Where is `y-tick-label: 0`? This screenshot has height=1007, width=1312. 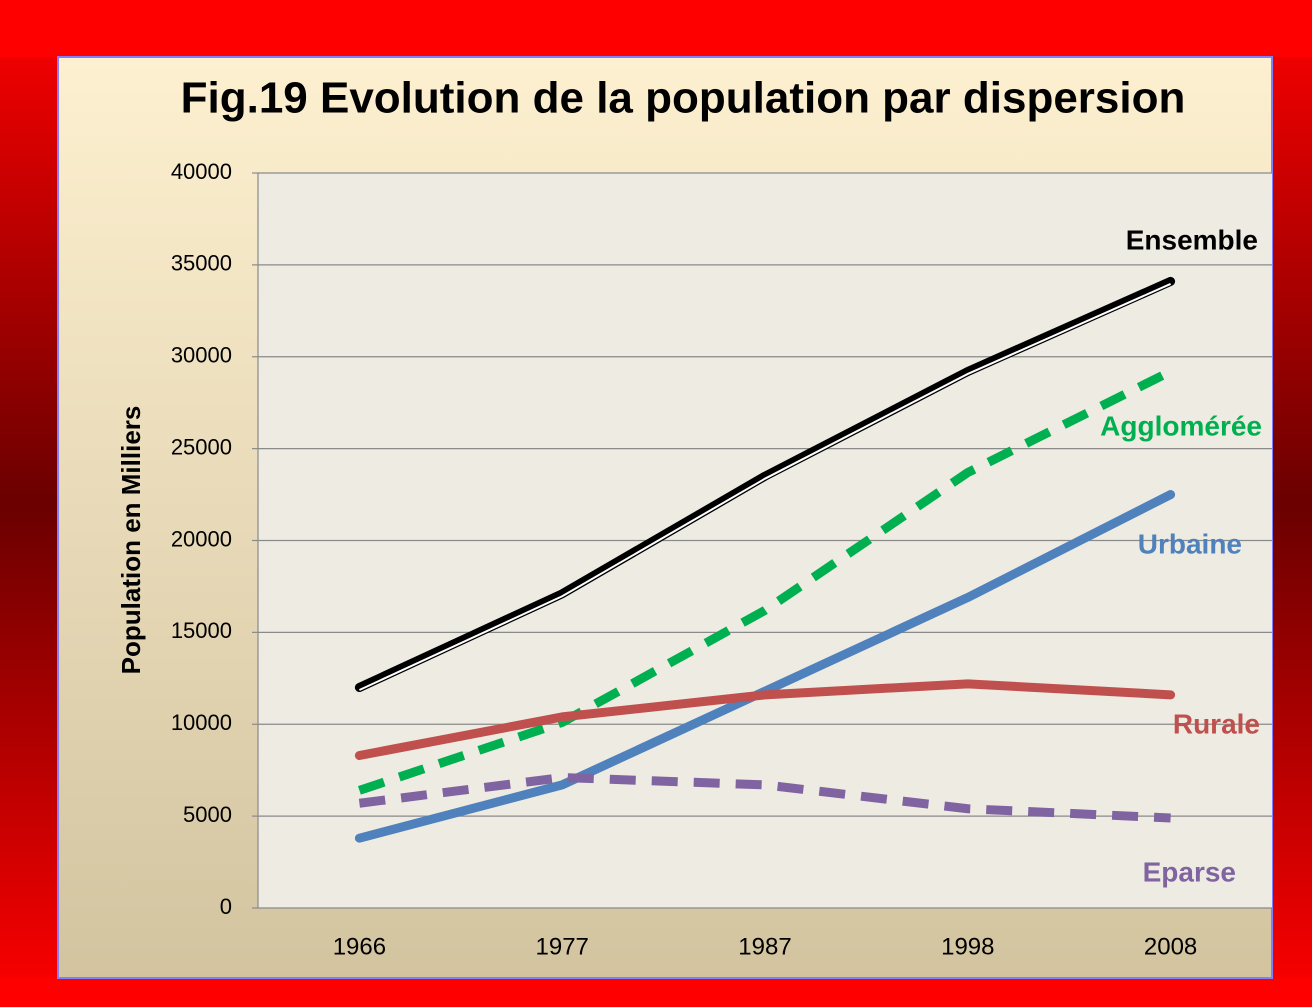
y-tick-label: 0 is located at coordinates (226, 906).